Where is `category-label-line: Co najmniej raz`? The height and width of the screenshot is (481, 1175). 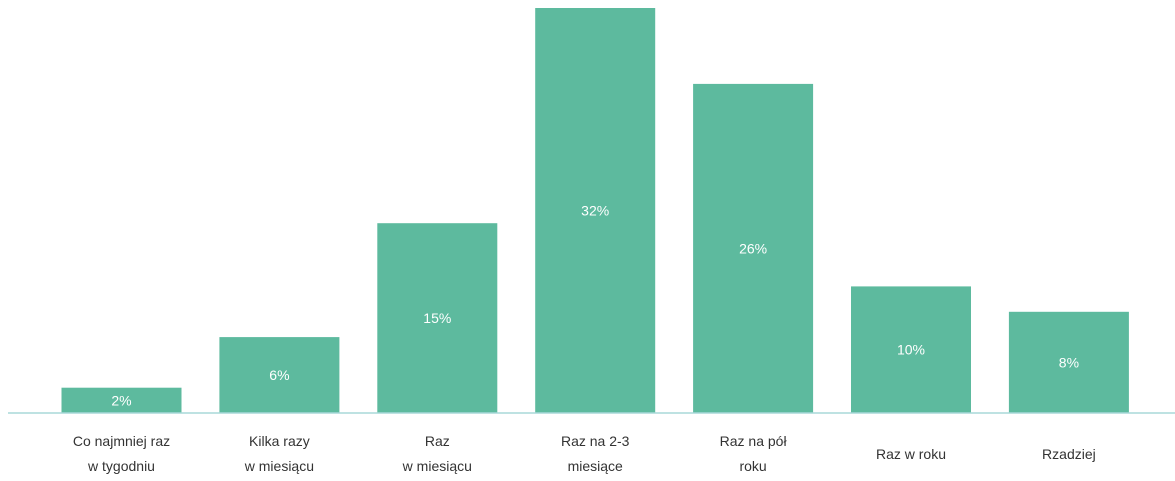
category-label-line: Co najmniej raz is located at coordinates (121, 441).